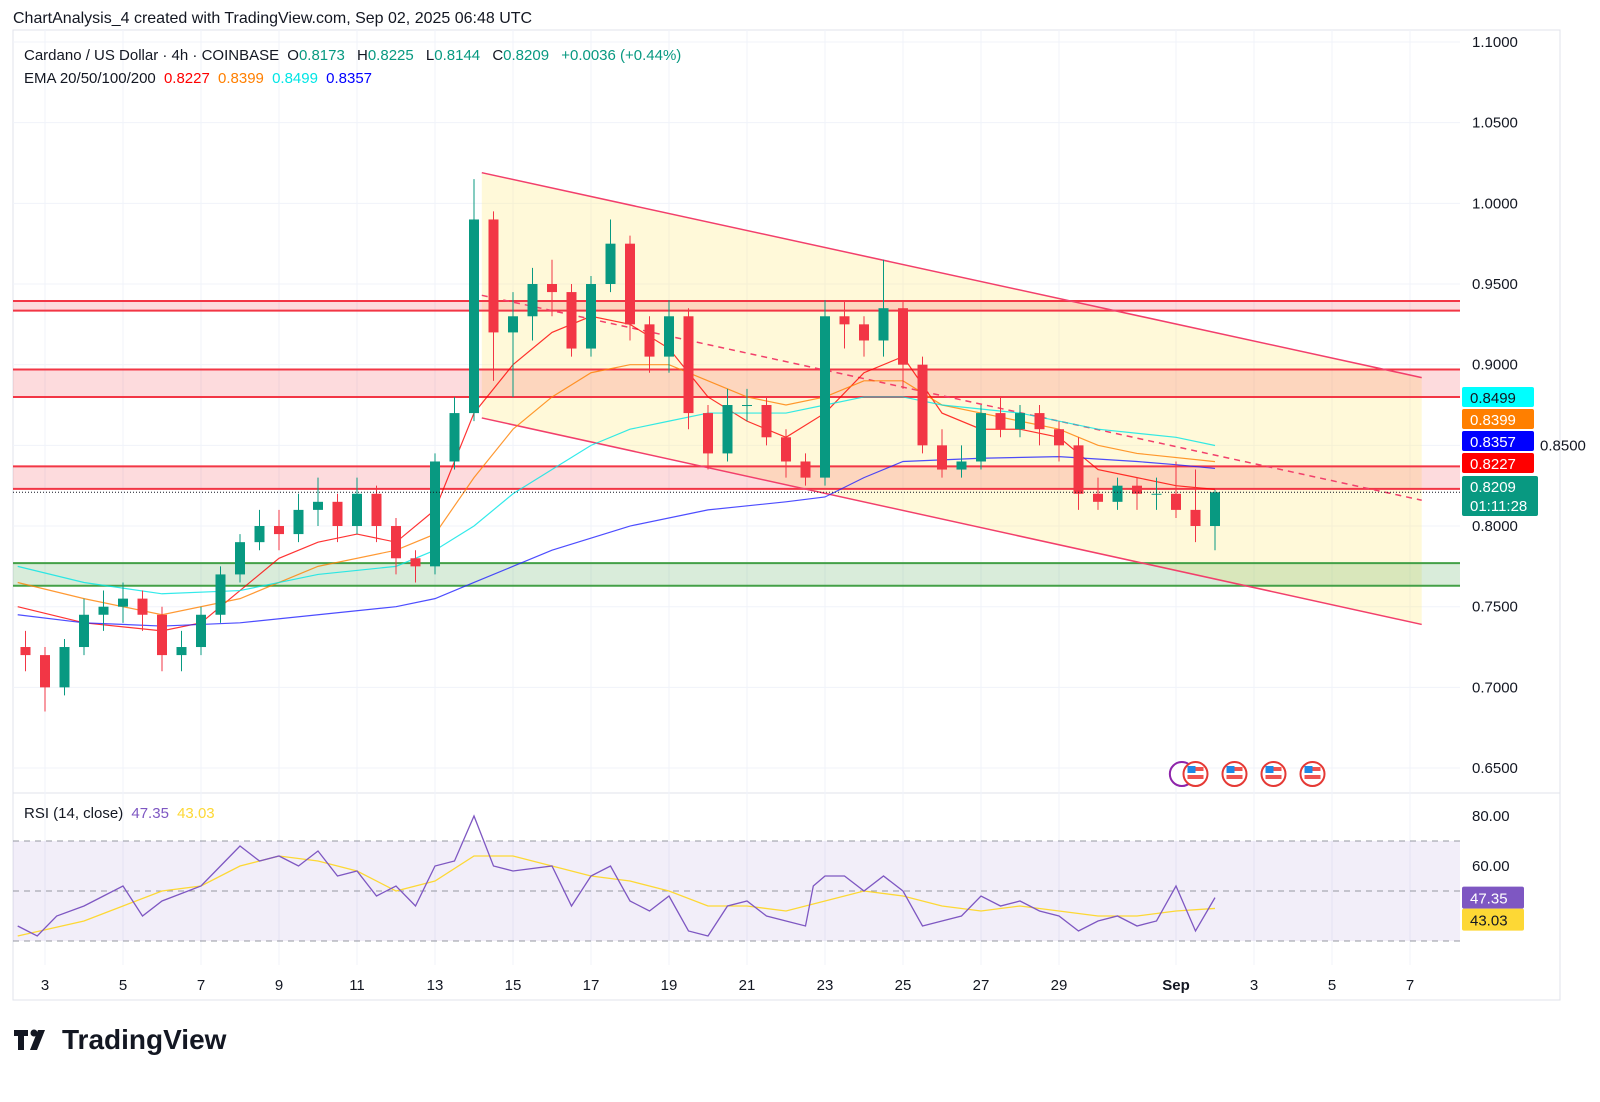 The width and height of the screenshot is (1600, 1102). What do you see at coordinates (29, 1039) in the screenshot?
I see `tradingview-logo-icon` at bounding box center [29, 1039].